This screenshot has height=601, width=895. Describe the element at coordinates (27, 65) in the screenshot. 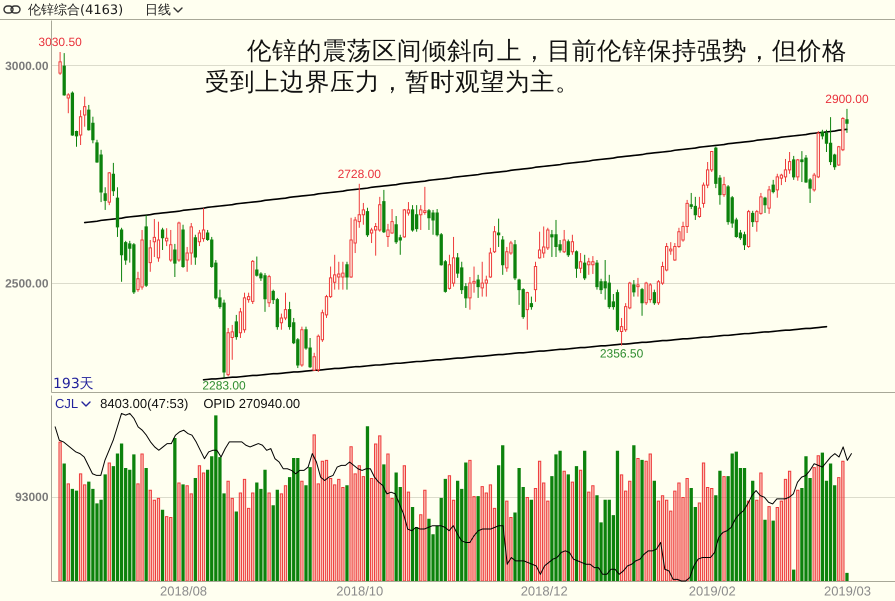

I see `y-tick-label: 3000.00` at that location.